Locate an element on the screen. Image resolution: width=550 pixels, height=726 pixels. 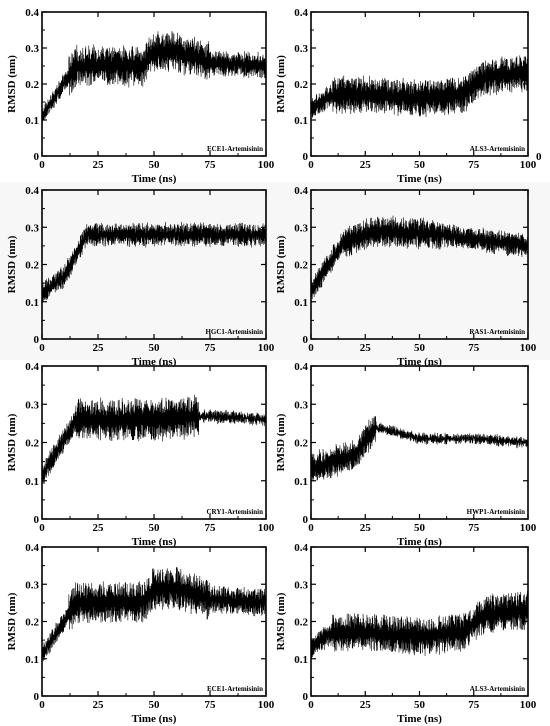
panel-label: CRY1-Artemisinin is located at coordinates (234, 512).